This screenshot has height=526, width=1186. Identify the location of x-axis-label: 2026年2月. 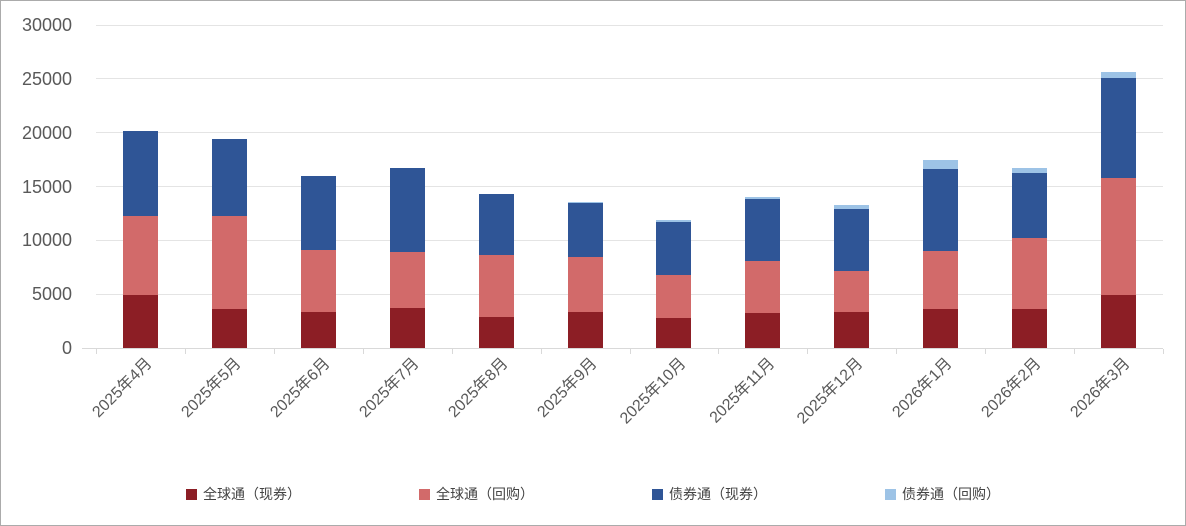
(1011, 388).